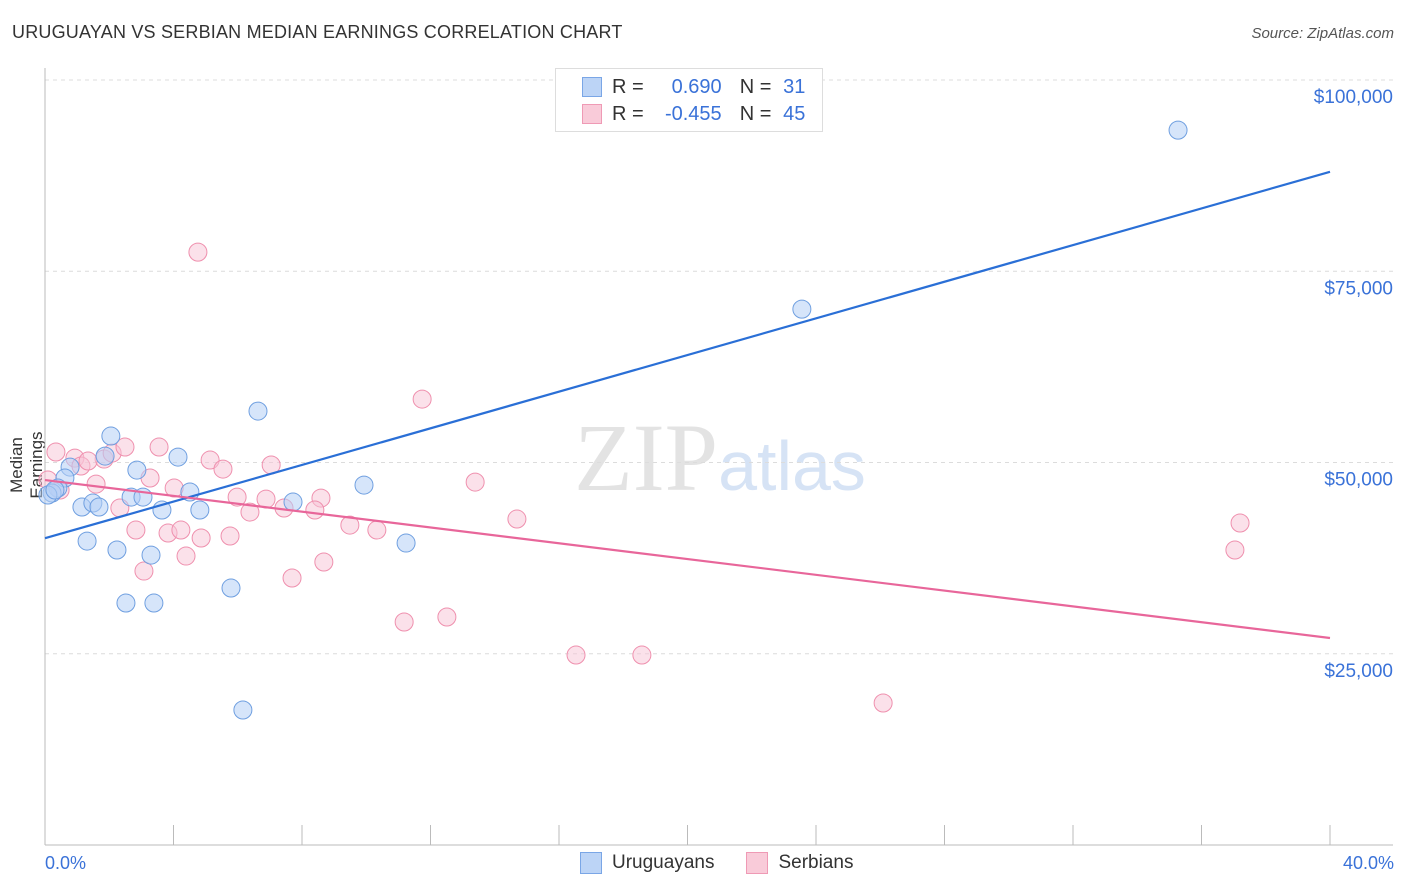 This screenshot has width=1406, height=892. Describe the element at coordinates (720, 457) in the screenshot. I see `watermark: ZIPatlas` at that location.